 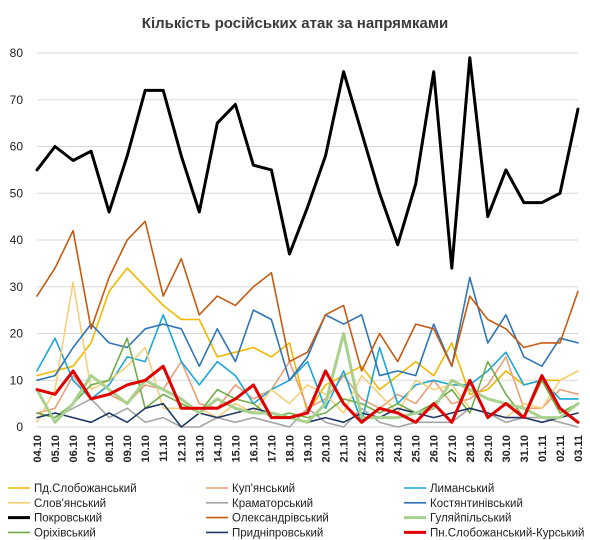 I want to click on x-tick-label: 14.10, so click(x=218, y=449).